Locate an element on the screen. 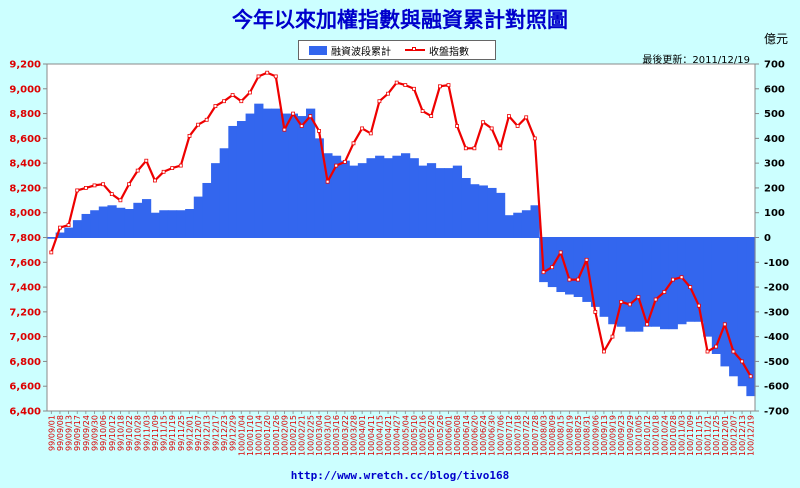 The width and height of the screenshot is (800, 488). left-tick-label: 9,200 is located at coordinates (25, 65).